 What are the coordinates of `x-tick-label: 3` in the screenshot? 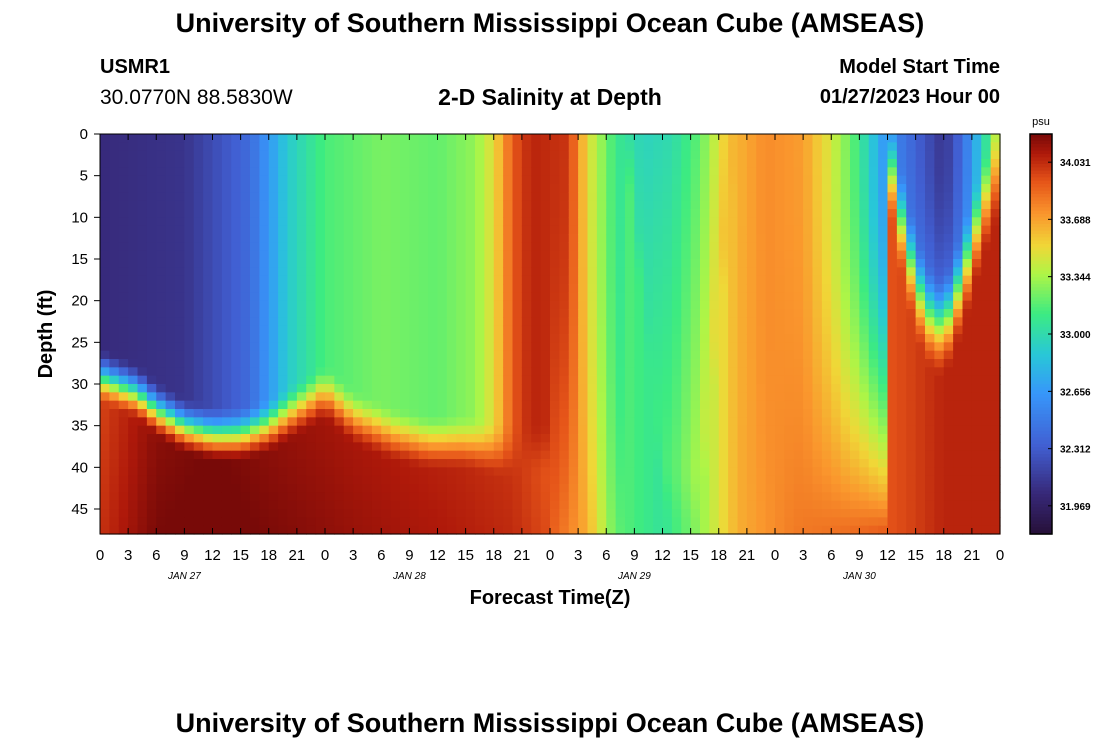 It's located at (803, 555).